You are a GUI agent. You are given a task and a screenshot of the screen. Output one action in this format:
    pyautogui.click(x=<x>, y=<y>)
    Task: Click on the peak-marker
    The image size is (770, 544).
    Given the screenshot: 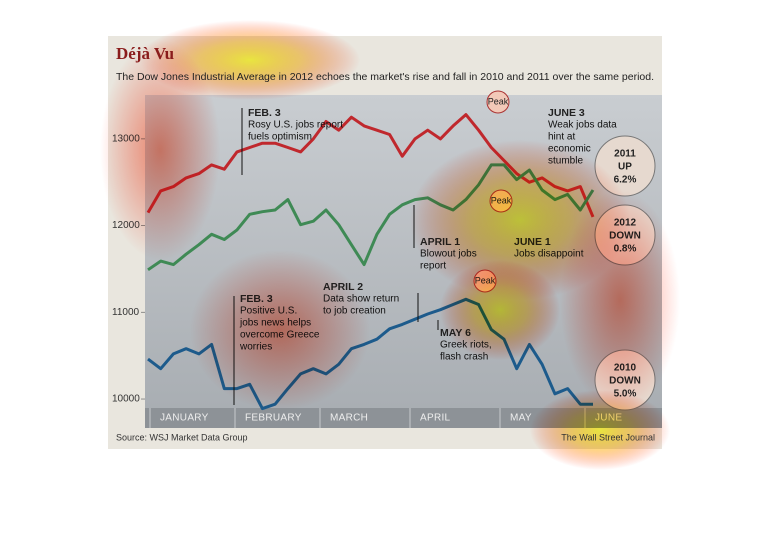 What is the action you would take?
    pyautogui.click(x=498, y=102)
    